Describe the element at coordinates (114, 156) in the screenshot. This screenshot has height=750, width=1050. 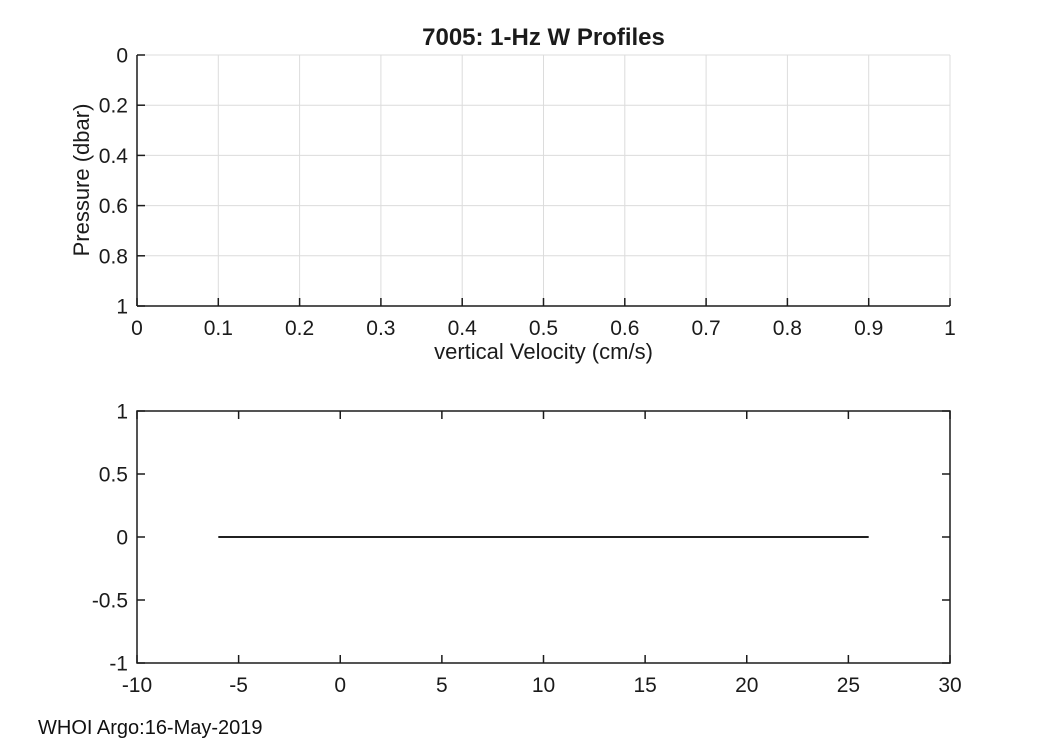
I see `y-tick-label: 0.4` at that location.